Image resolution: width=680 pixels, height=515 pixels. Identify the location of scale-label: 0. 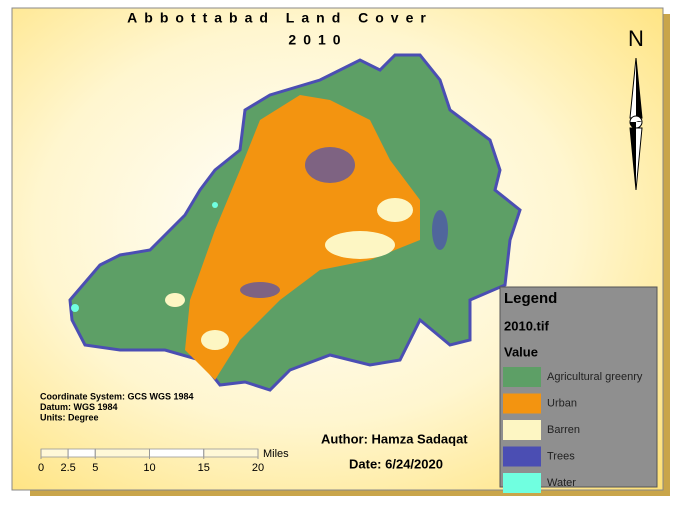
(41, 468).